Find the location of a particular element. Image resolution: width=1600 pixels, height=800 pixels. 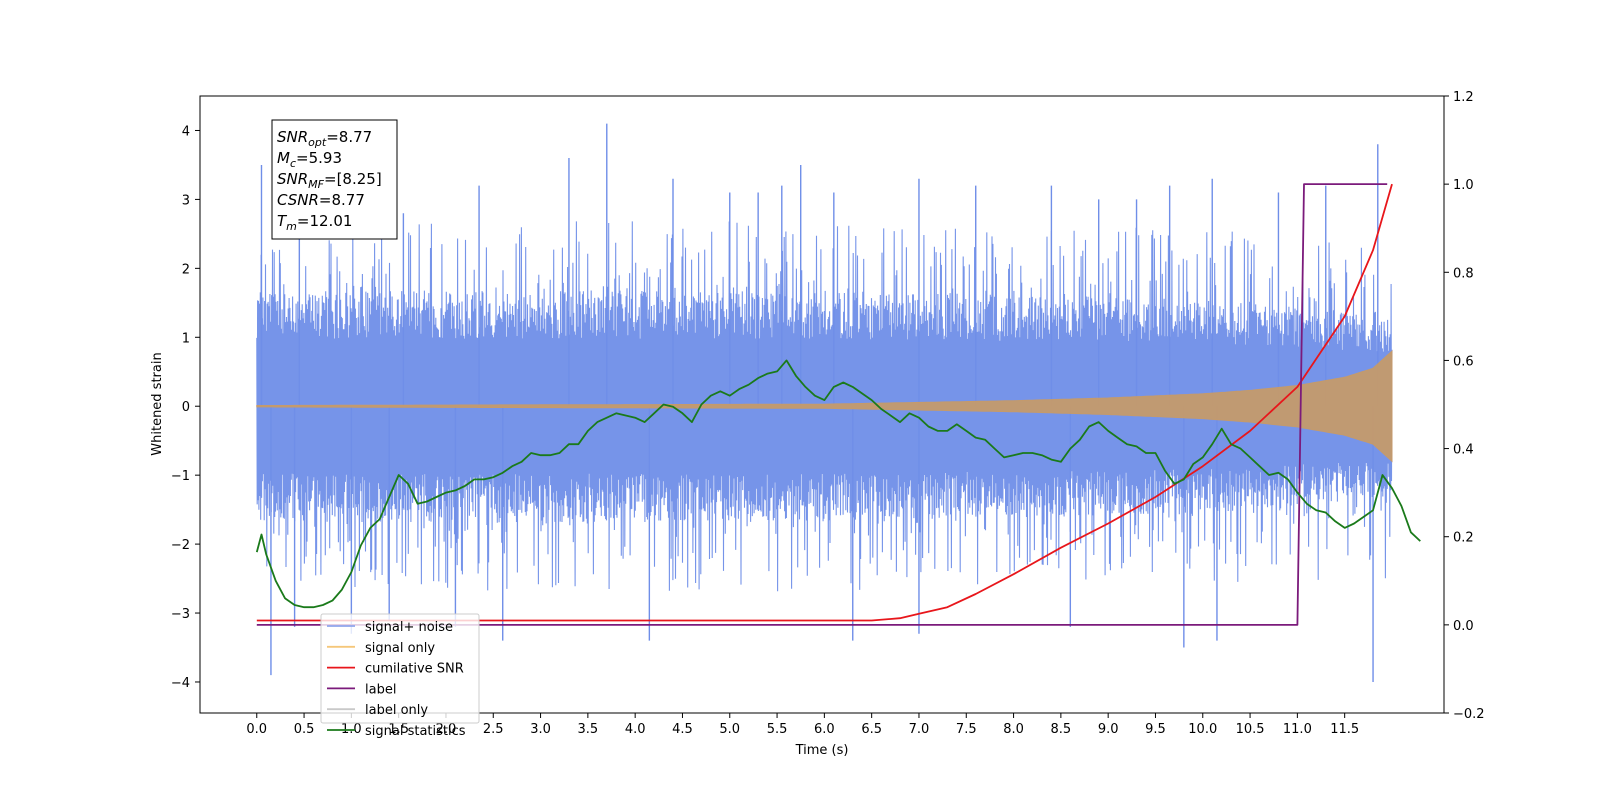

x-tick-label: 8.5 is located at coordinates (1061, 729).